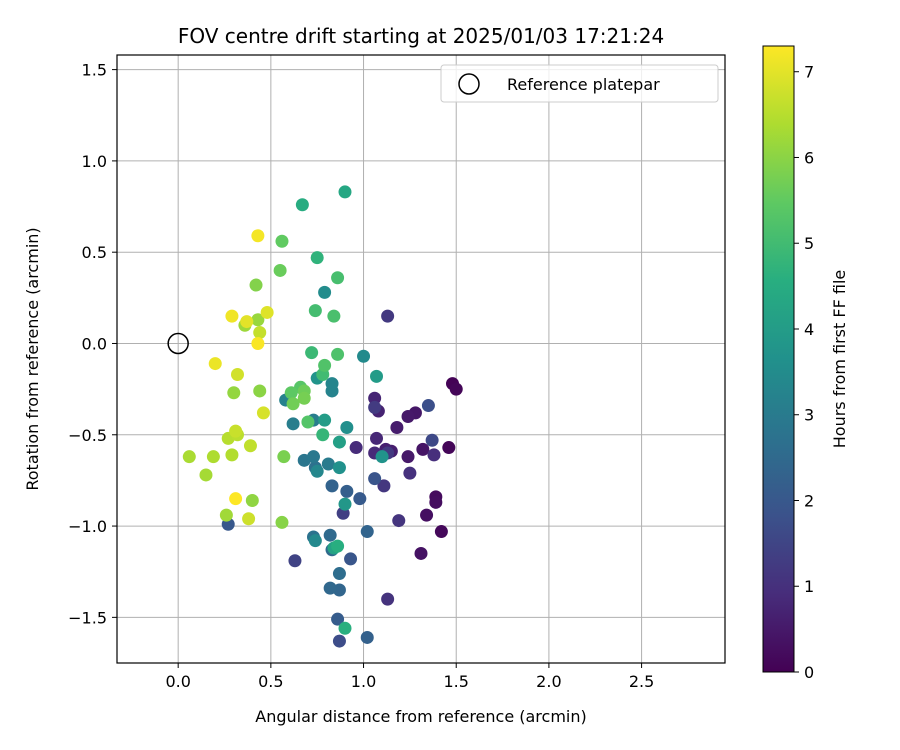 The height and width of the screenshot is (750, 900). What do you see at coordinates (420, 716) in the screenshot?
I see `x-axis-label: Angular distance from reference (arcmin)` at bounding box center [420, 716].